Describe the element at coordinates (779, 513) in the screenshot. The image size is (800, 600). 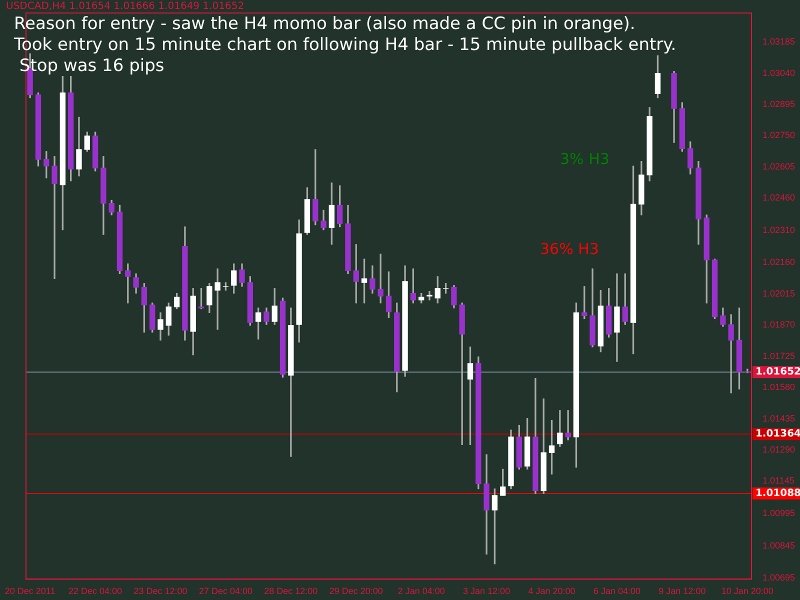
I see `y-tick-label: 1.00995` at that location.